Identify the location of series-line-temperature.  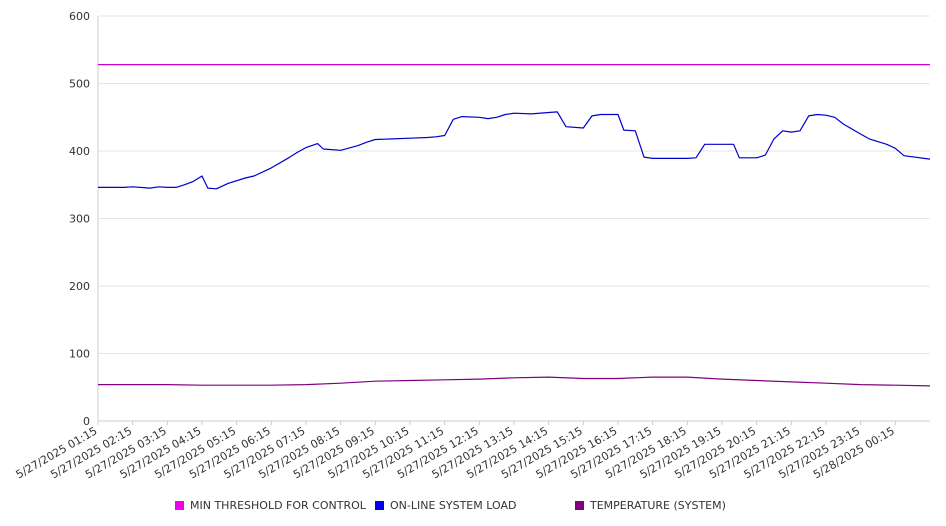
(514, 381).